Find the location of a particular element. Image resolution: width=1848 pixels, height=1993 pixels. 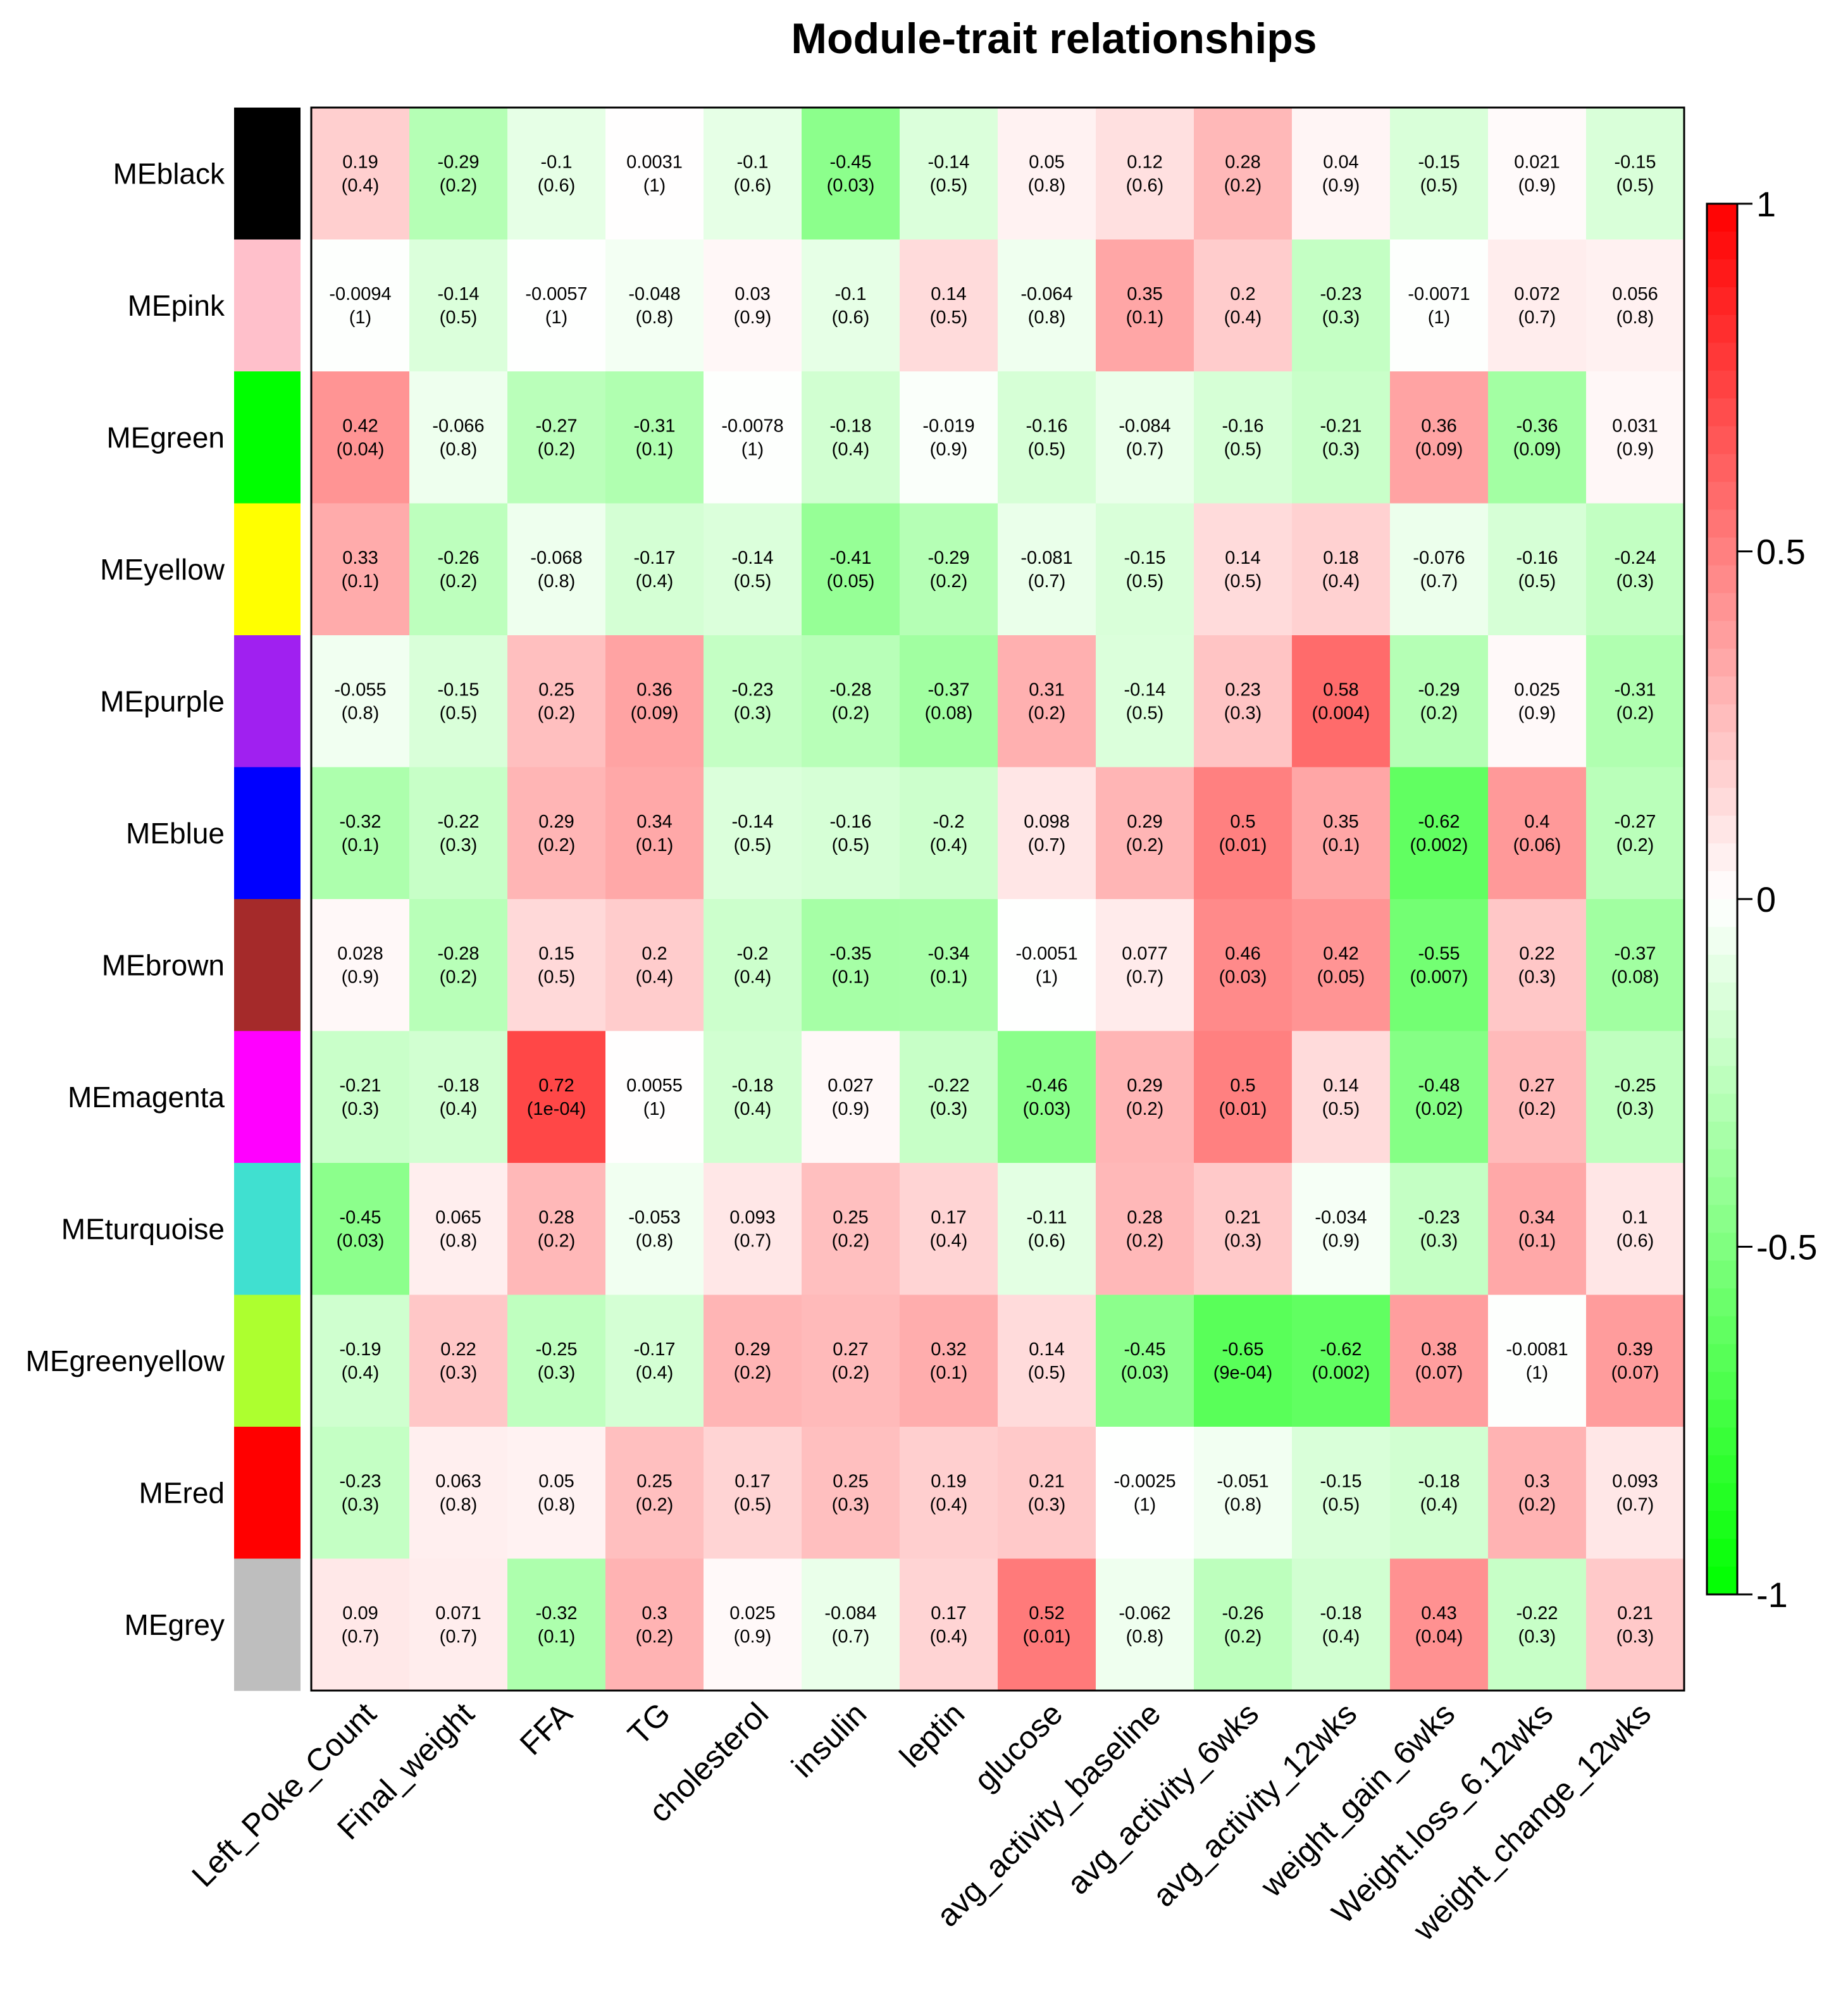

cell-correlation-value: -0.45 is located at coordinates (850, 162).